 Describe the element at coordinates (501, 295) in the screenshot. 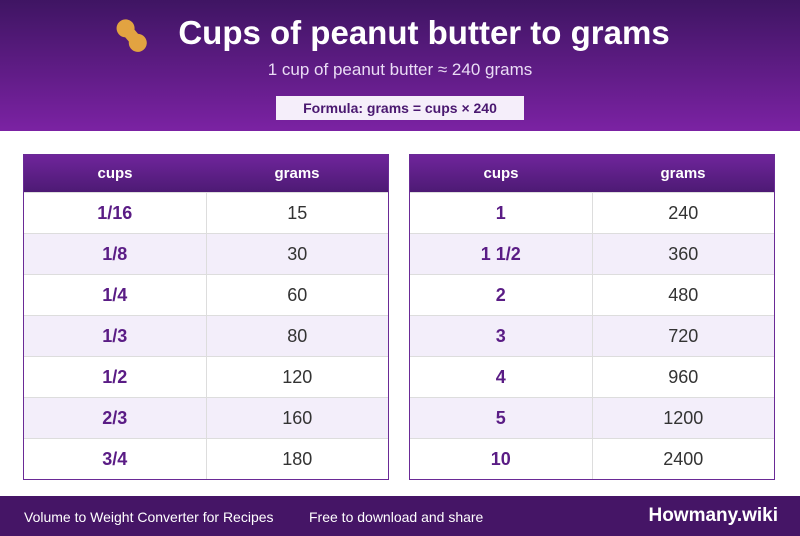

I see `cups-cell: 2` at that location.